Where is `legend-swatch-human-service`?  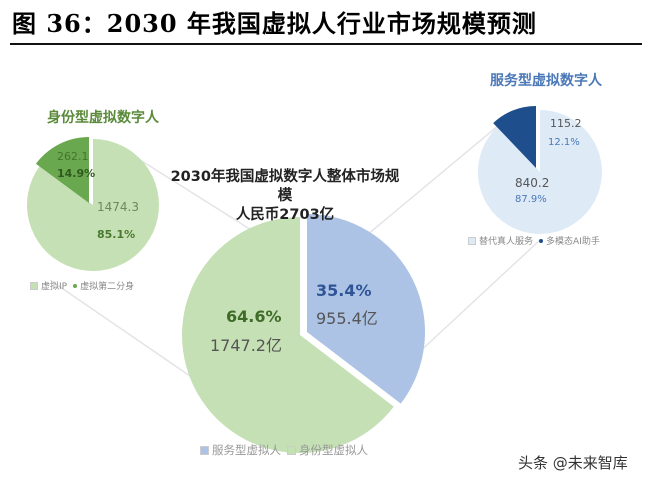 legend-swatch-human-service is located at coordinates (472, 240).